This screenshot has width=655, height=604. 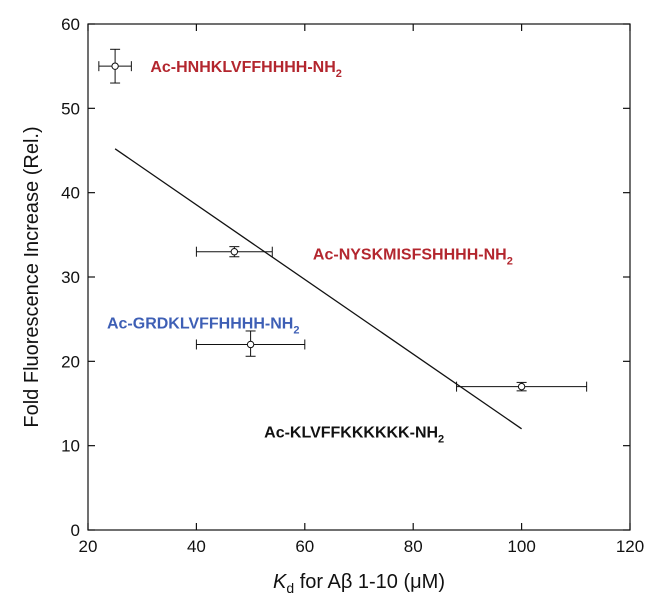 I want to click on x-axis-label: Kd for Aβ 1-10 (μM), so click(x=359, y=583).